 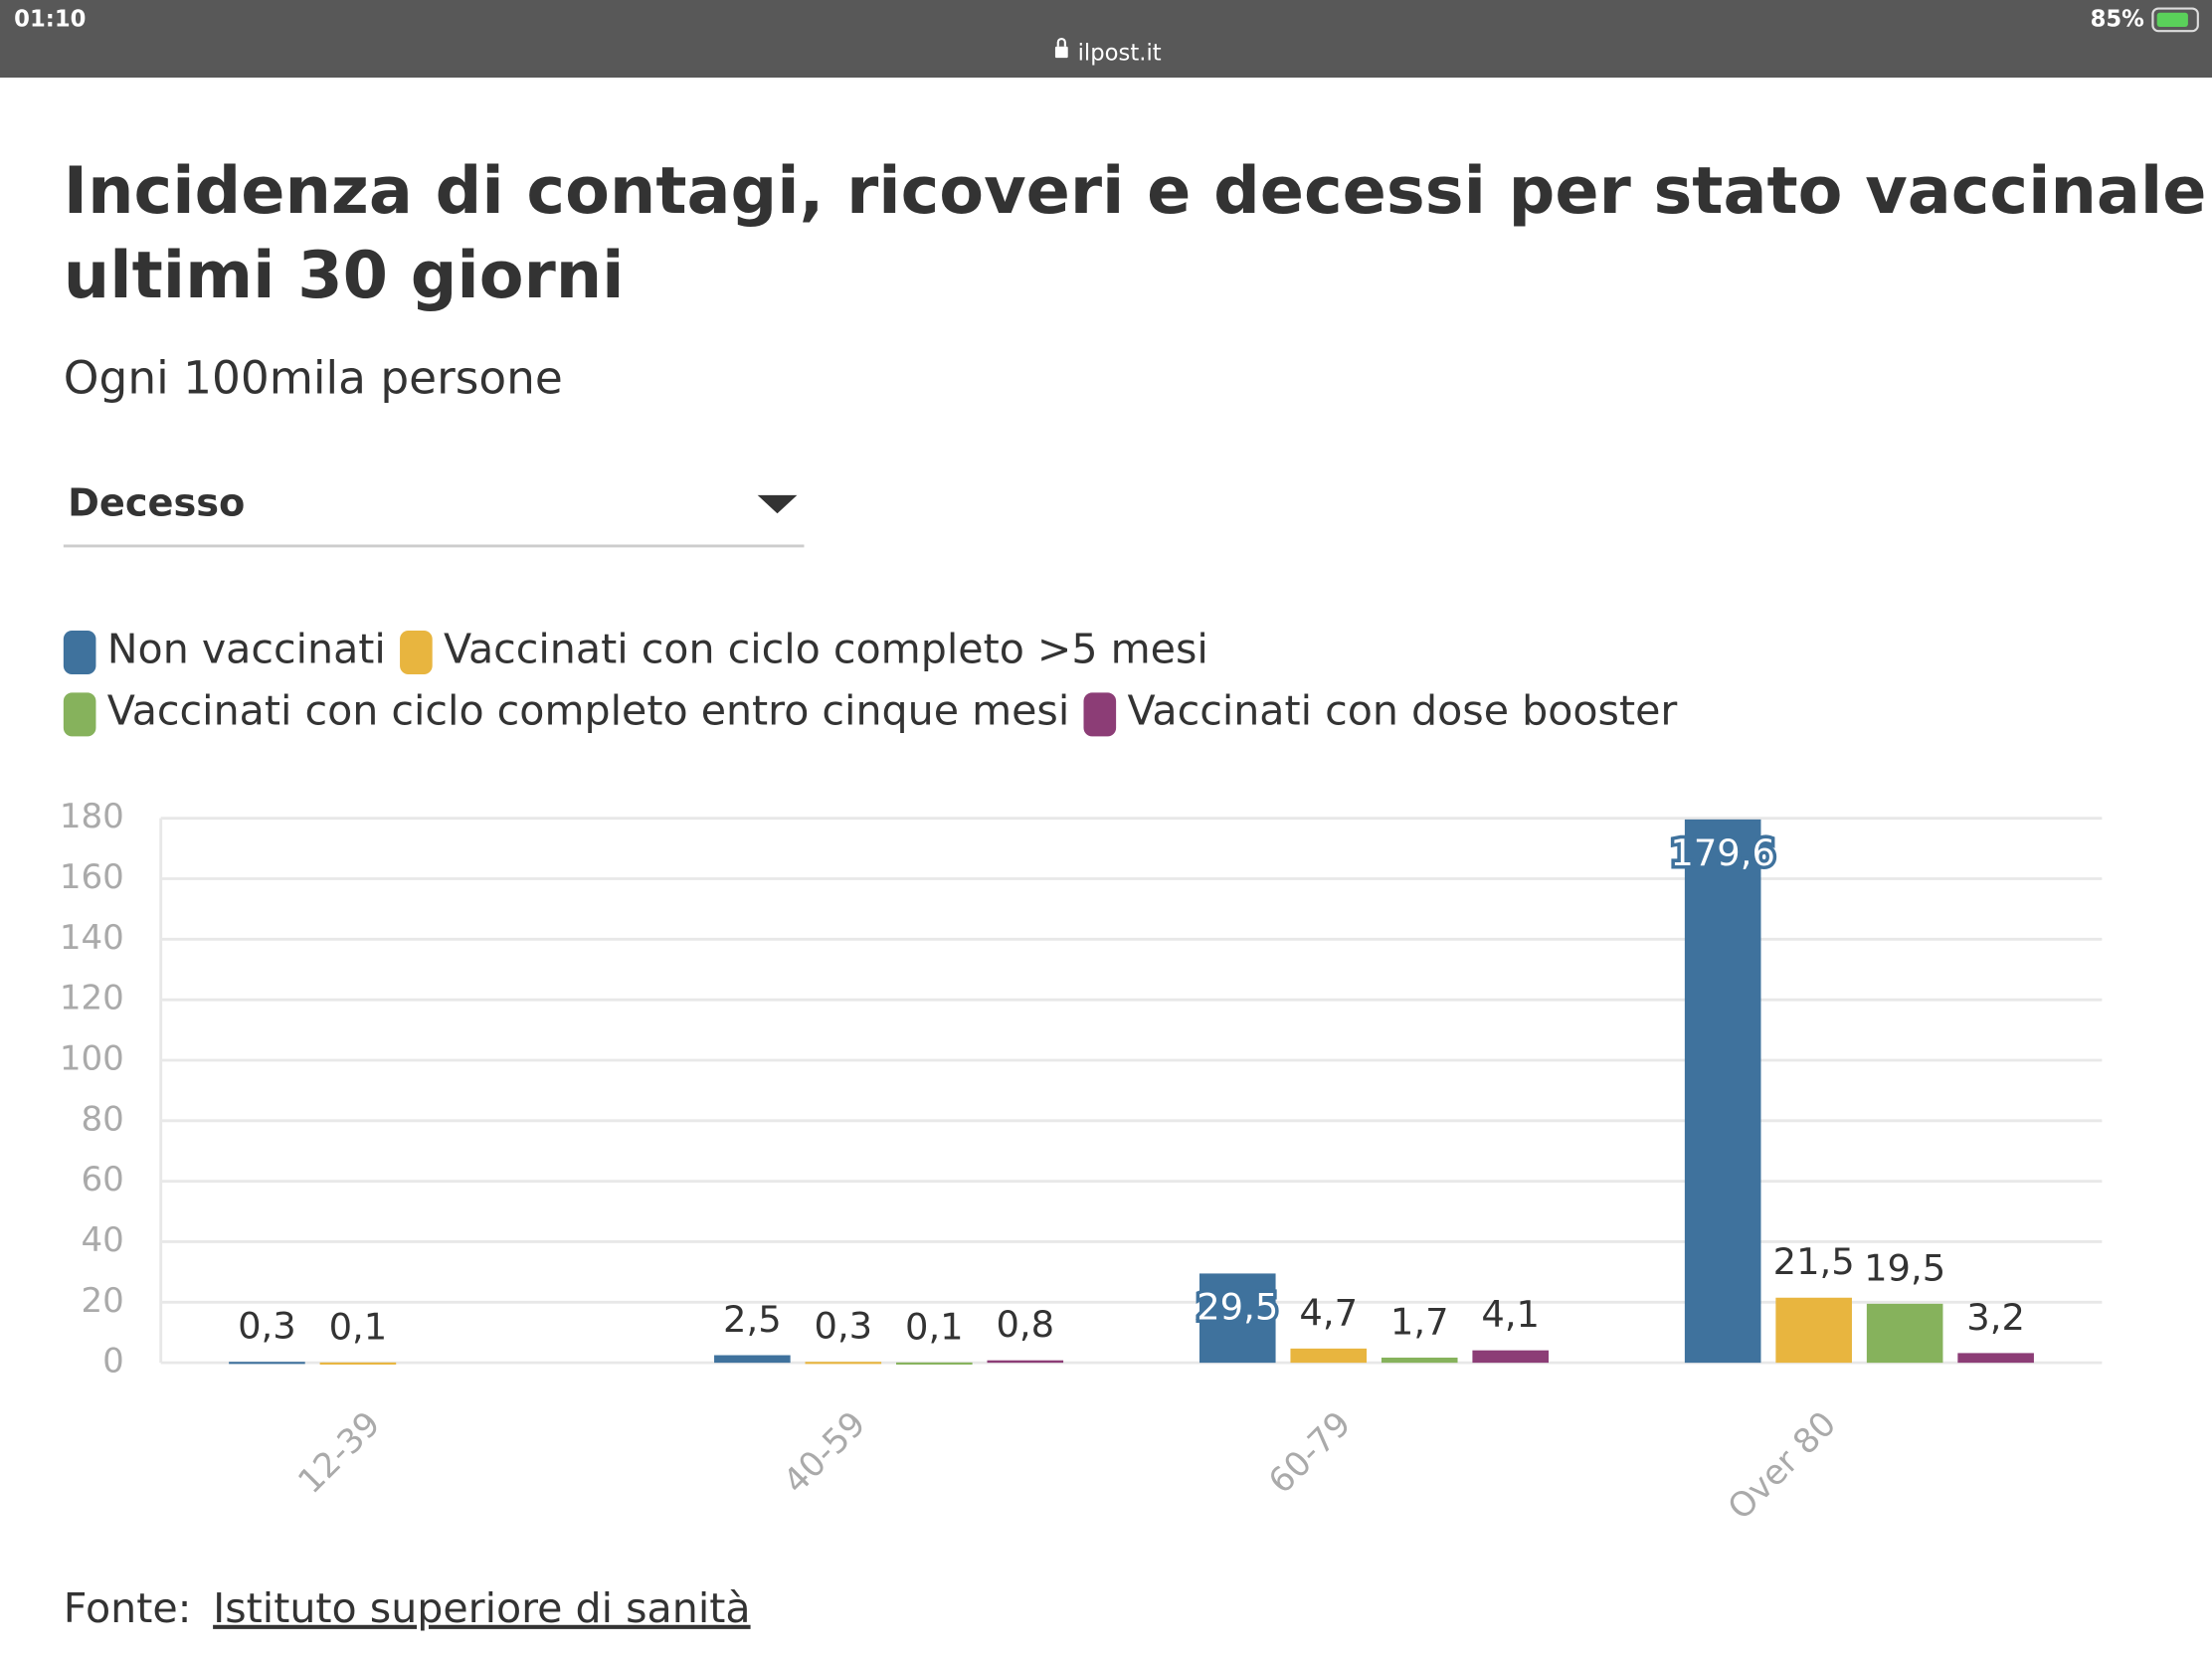 What do you see at coordinates (50, 19) in the screenshot?
I see `time: 01:10` at bounding box center [50, 19].